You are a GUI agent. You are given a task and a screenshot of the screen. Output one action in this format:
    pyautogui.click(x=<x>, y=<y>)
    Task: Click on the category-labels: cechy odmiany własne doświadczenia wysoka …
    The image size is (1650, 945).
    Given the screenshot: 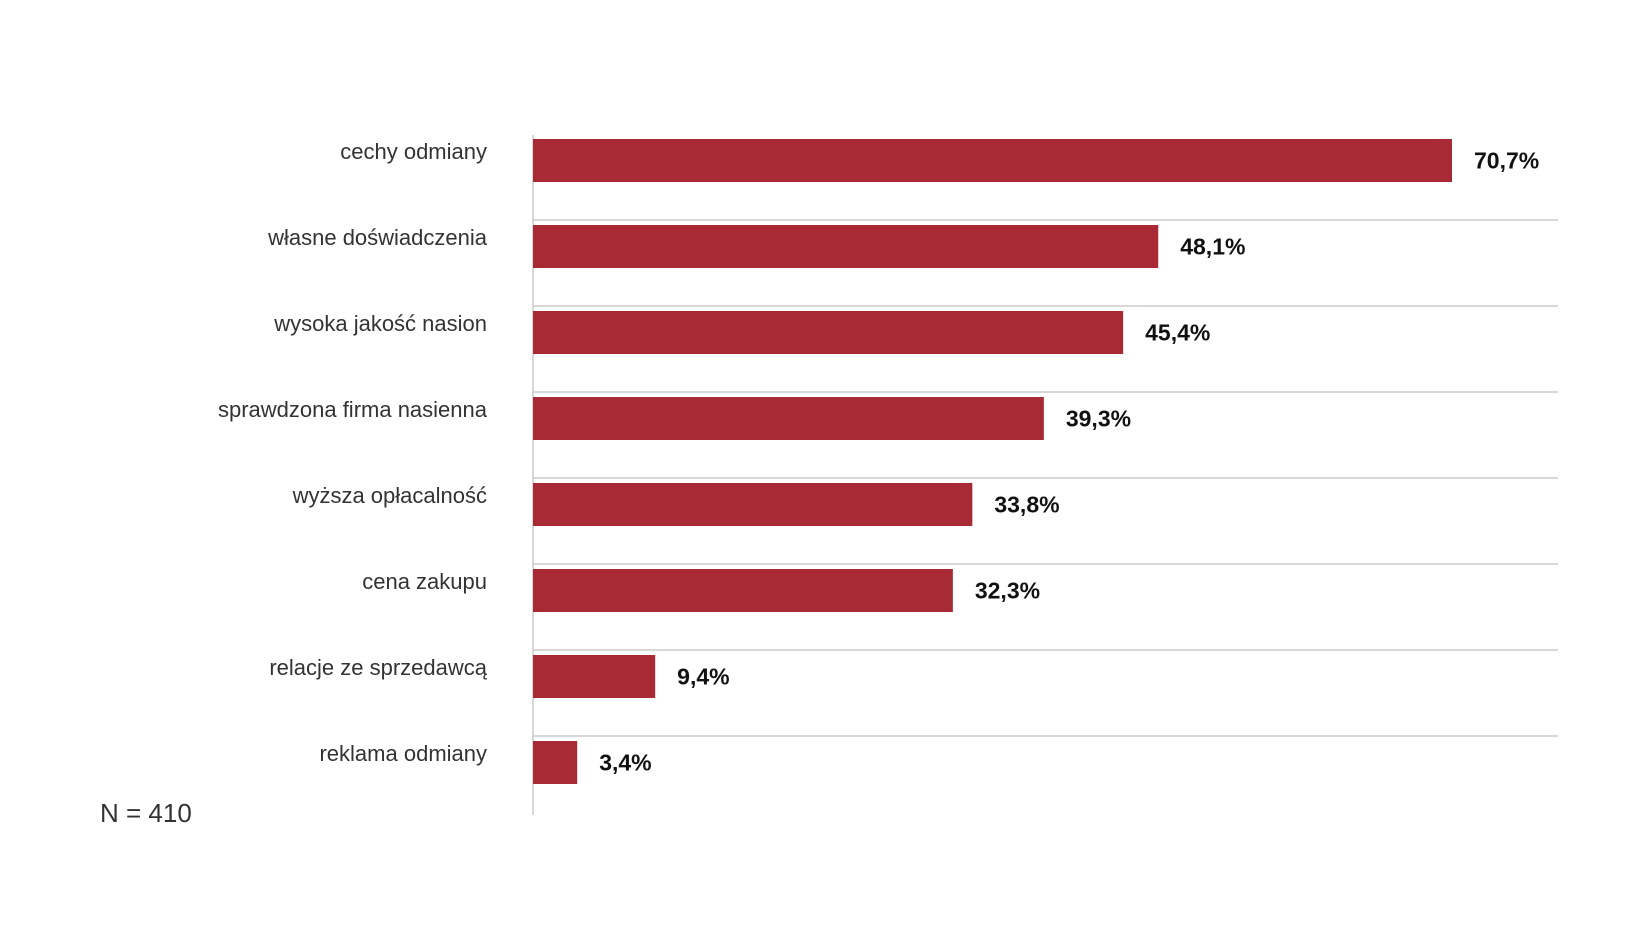 What is the action you would take?
    pyautogui.click(x=353, y=452)
    